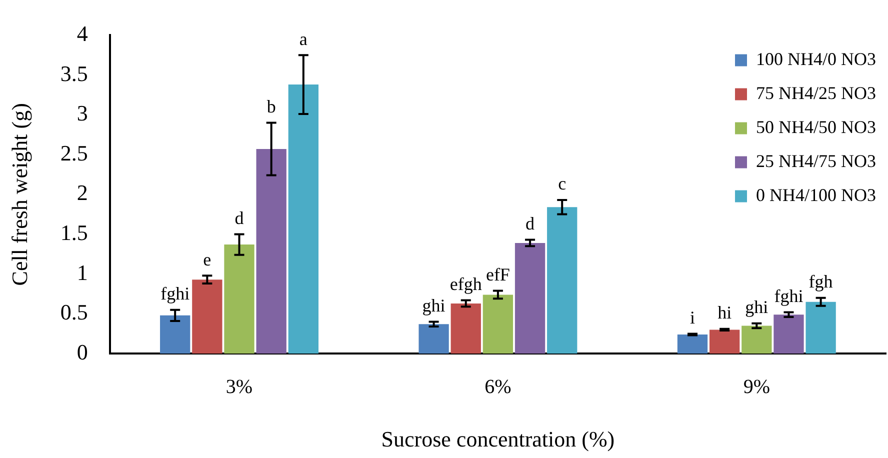 This screenshot has width=888, height=458. I want to click on y-tick-label: 1.5, so click(74, 232).